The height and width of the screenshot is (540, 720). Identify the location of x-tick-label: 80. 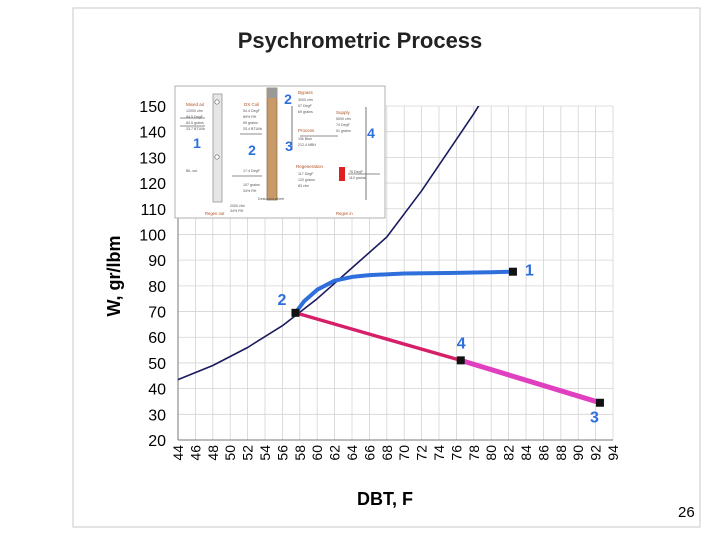
(491, 453).